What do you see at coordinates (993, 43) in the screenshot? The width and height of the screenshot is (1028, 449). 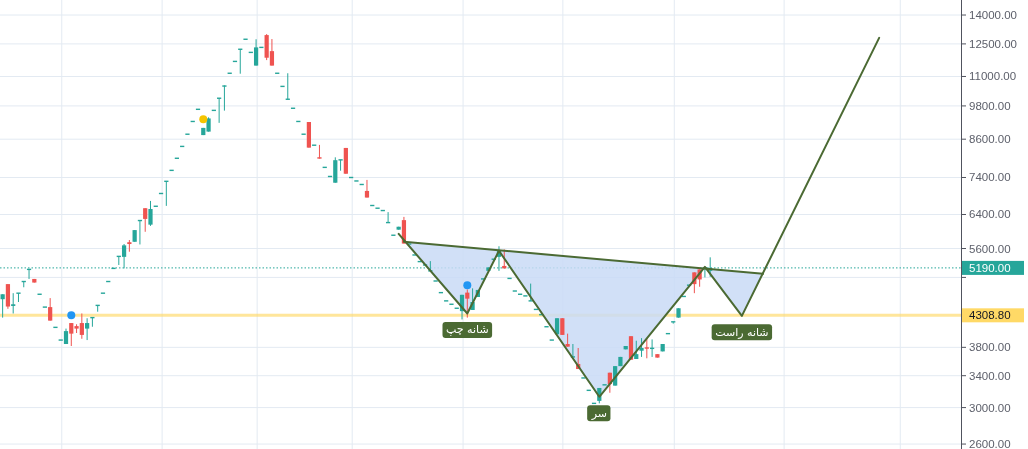 I see `y-tick-label: 12500.00` at bounding box center [993, 43].